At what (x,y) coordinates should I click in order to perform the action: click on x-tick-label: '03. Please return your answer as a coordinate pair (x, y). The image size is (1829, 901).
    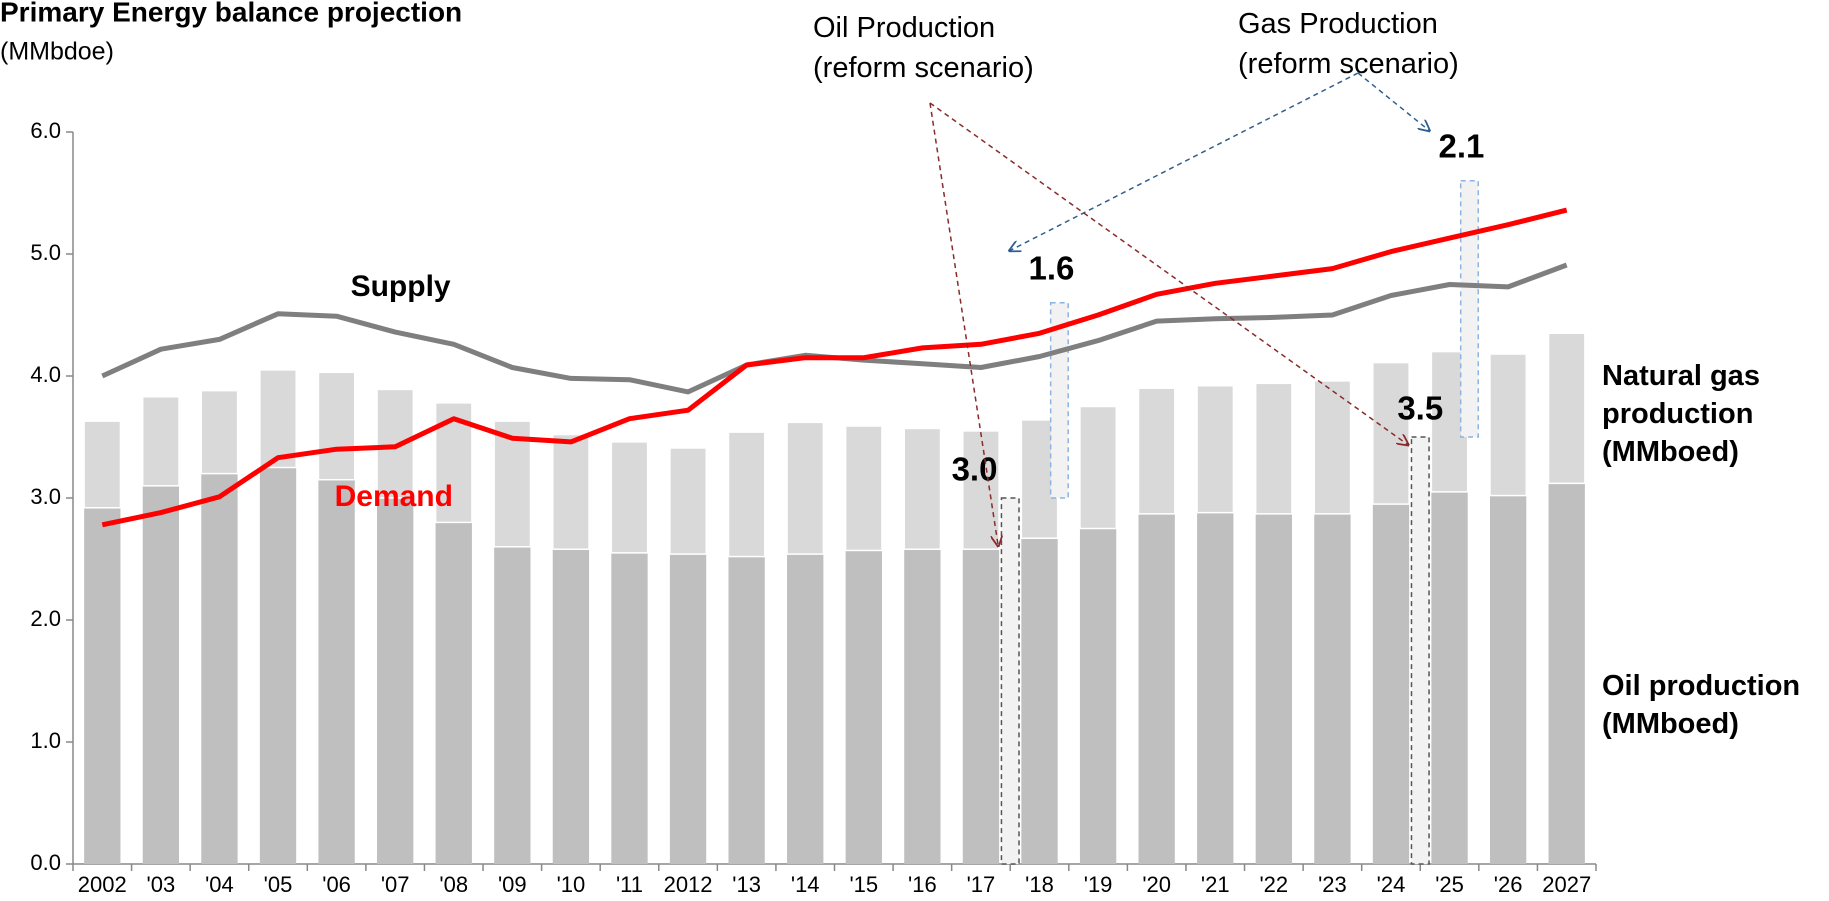
    Looking at the image, I should click on (161, 884).